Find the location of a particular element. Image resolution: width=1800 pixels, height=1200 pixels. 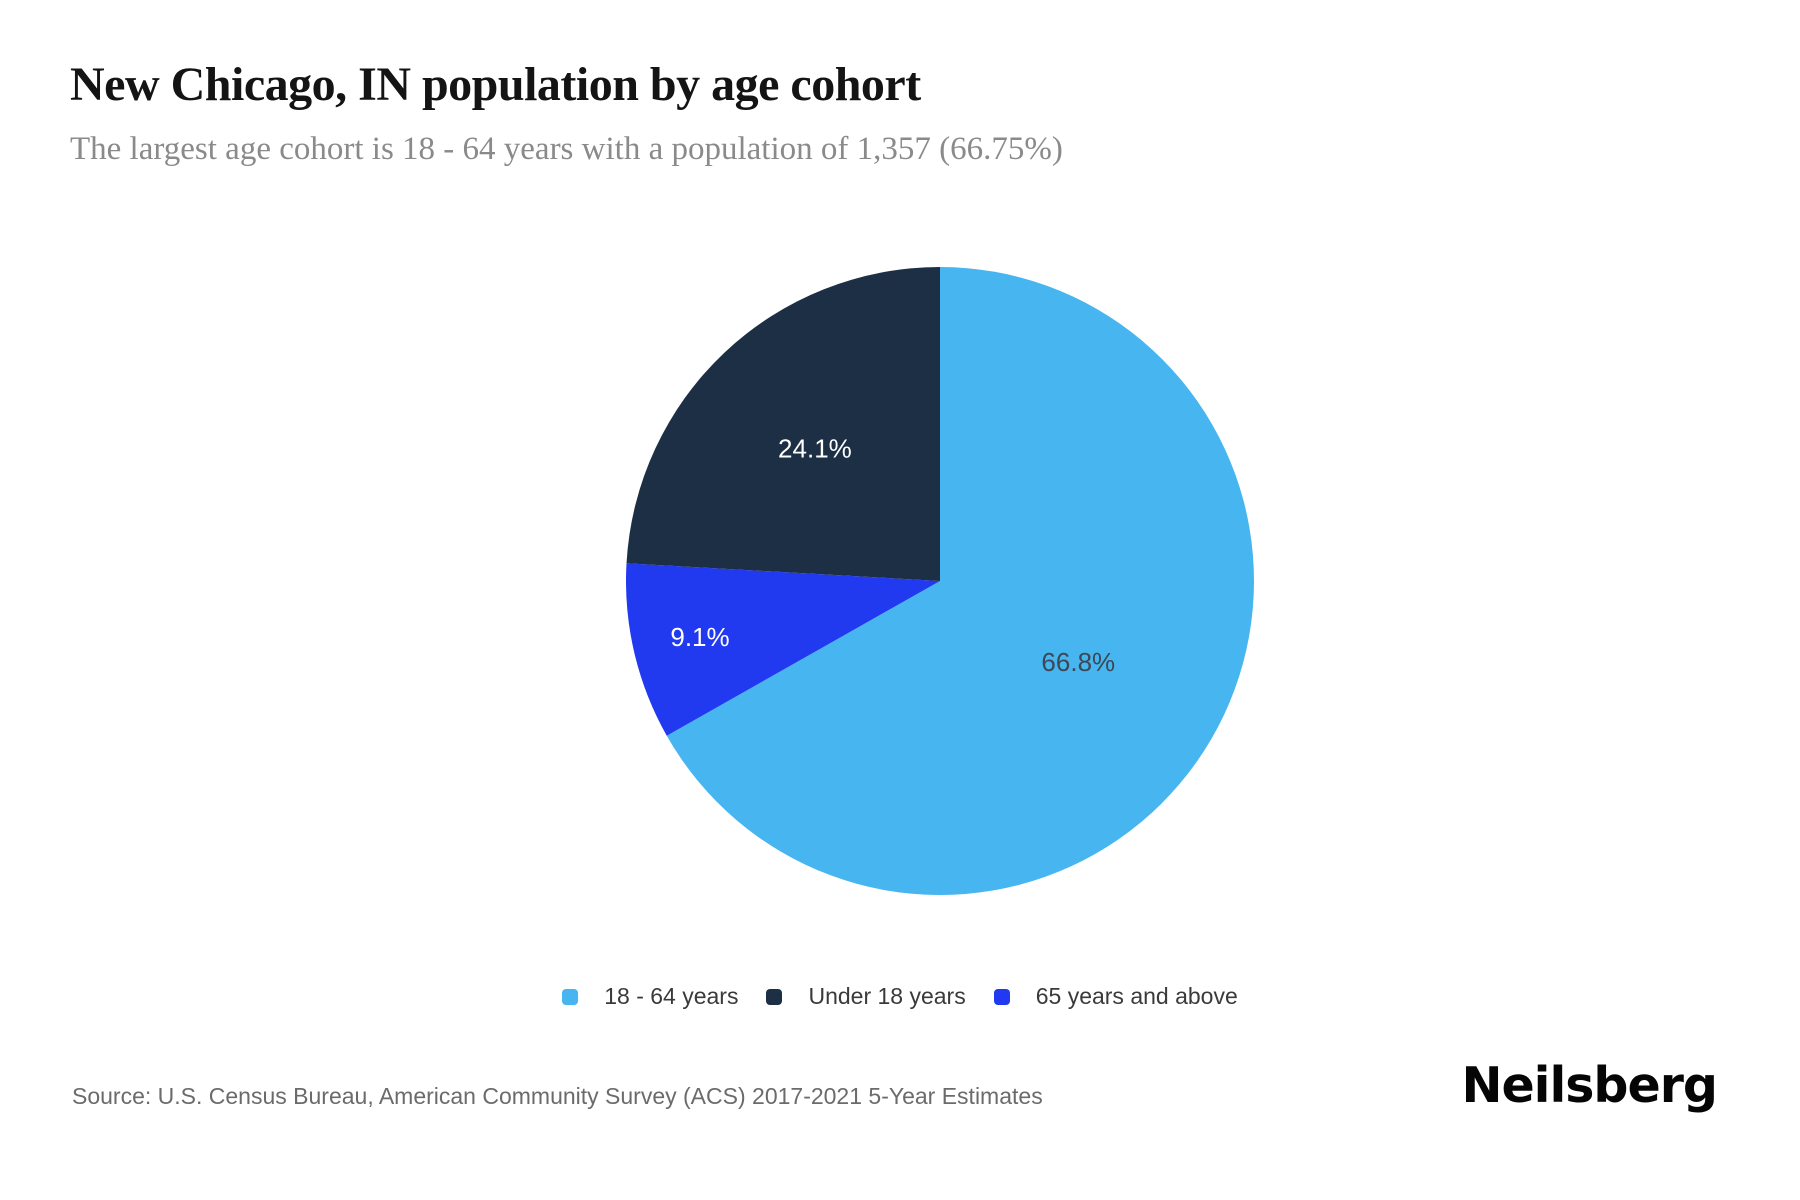

pie-slice-label: 66.8% is located at coordinates (1078, 662).